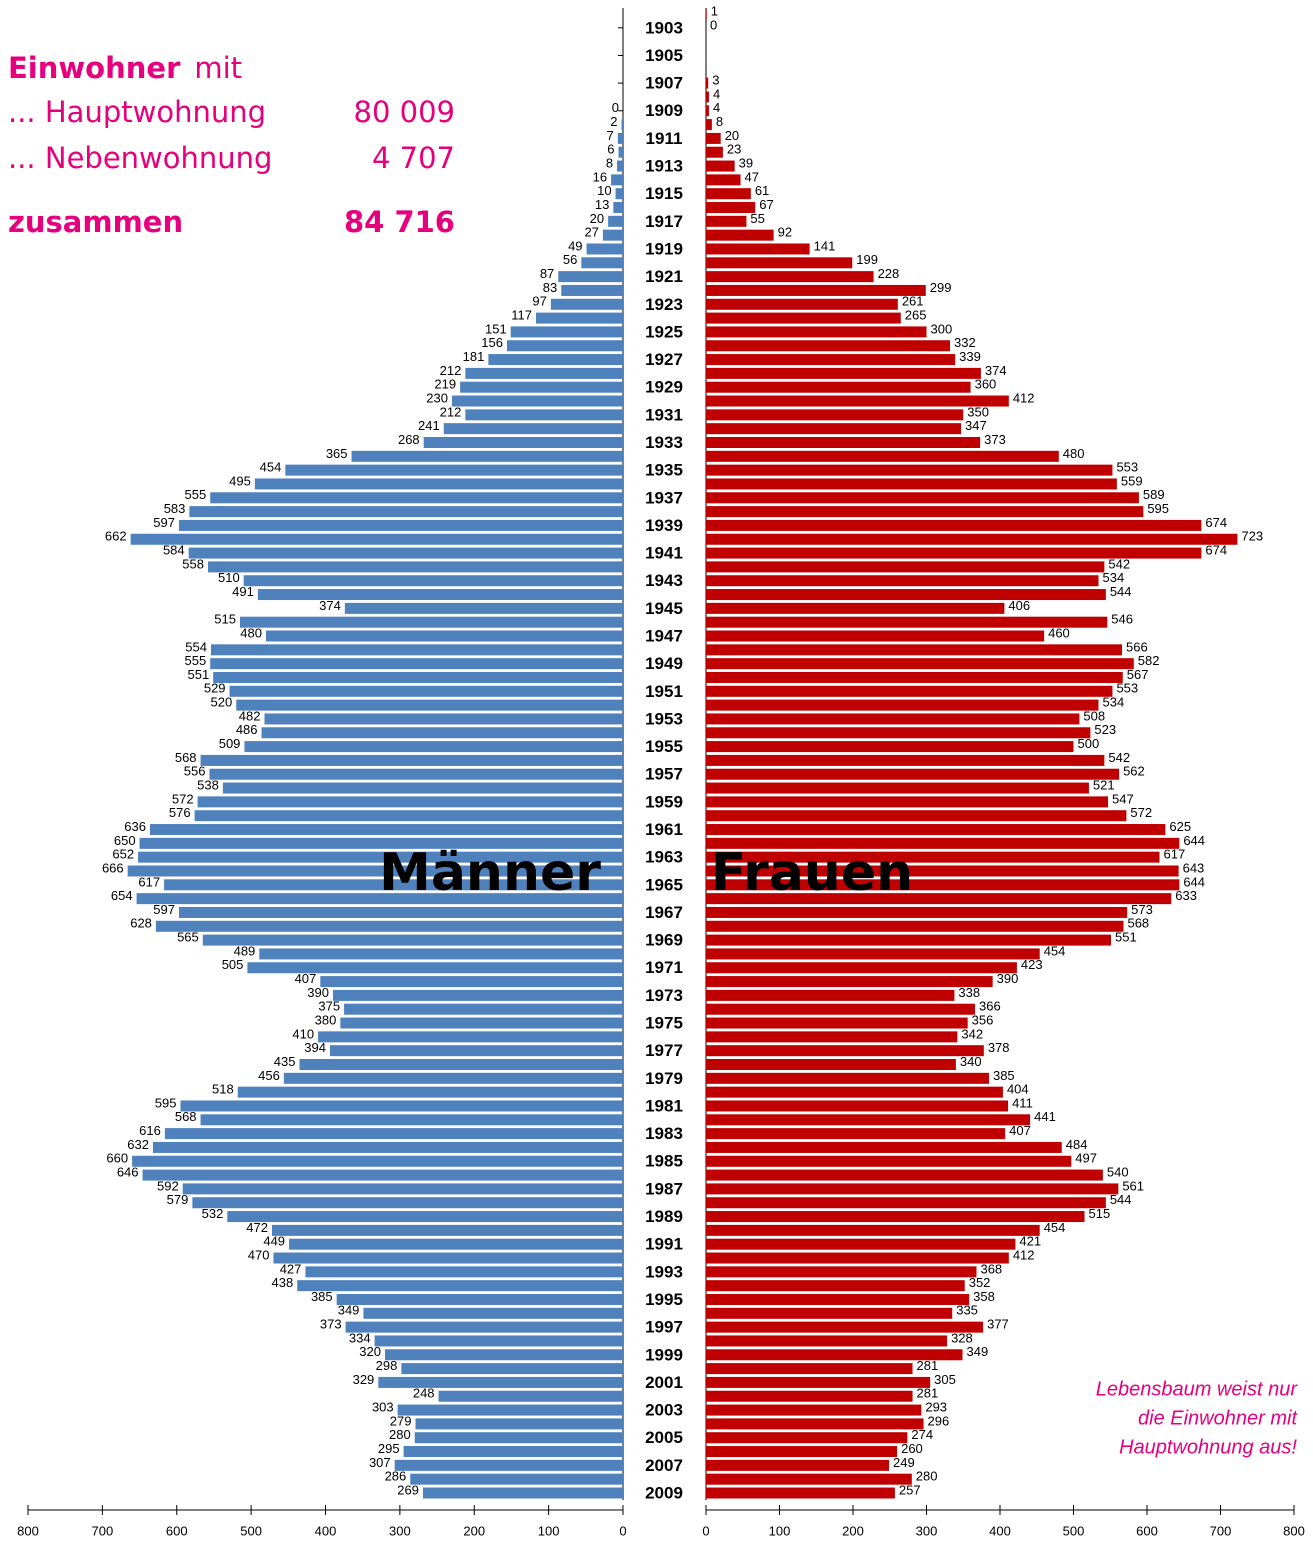 This screenshot has height=1543, width=1313. Describe the element at coordinates (591, 232) in the screenshot. I see `value-label: 27` at that location.